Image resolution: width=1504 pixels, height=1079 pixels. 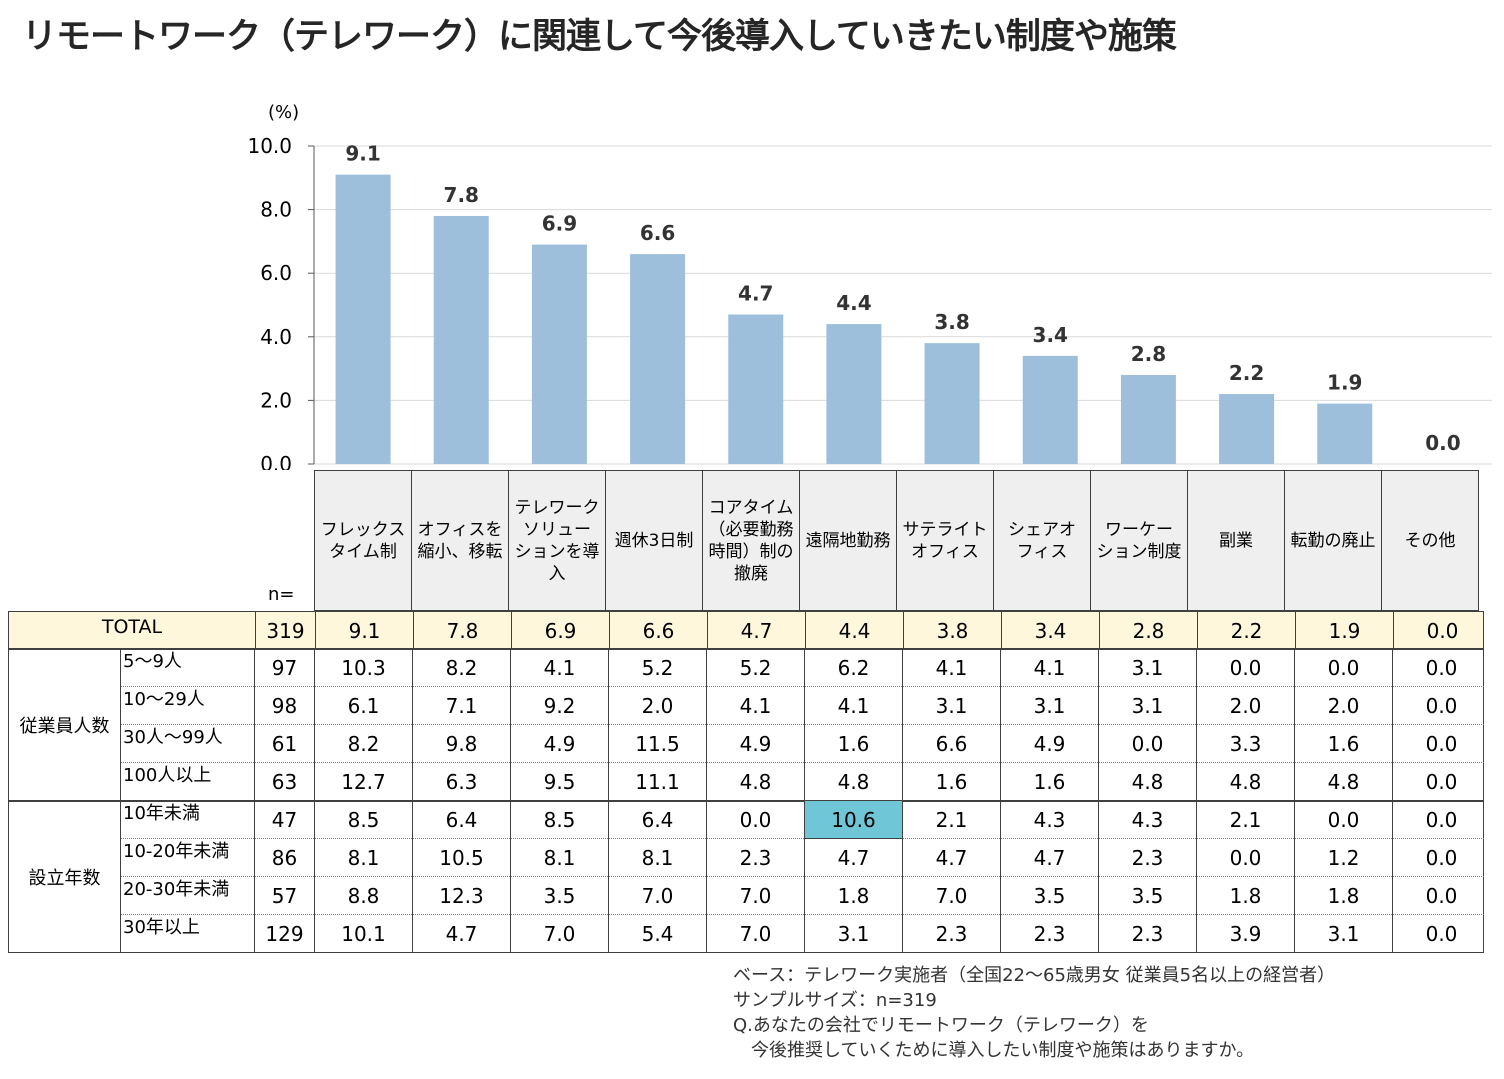 What do you see at coordinates (945, 540) in the screenshot?
I see `category-label: サテライト オフィス` at bounding box center [945, 540].